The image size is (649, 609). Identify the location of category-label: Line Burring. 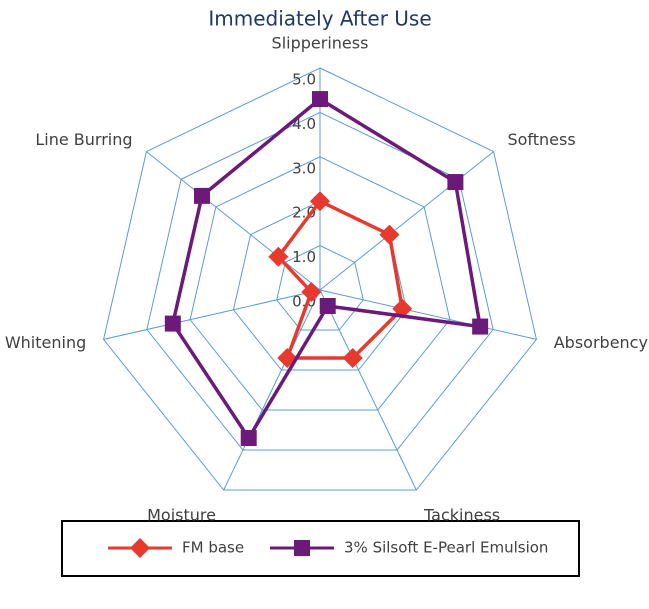
(83, 139).